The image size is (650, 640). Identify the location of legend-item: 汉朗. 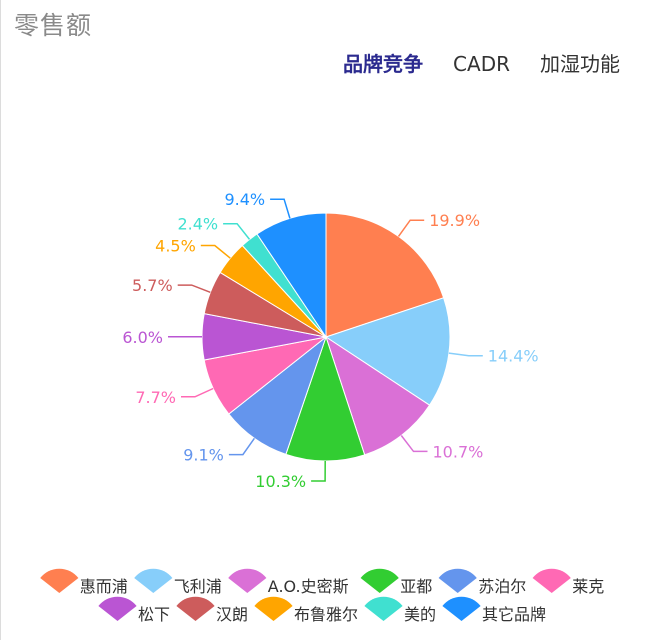
(212, 610).